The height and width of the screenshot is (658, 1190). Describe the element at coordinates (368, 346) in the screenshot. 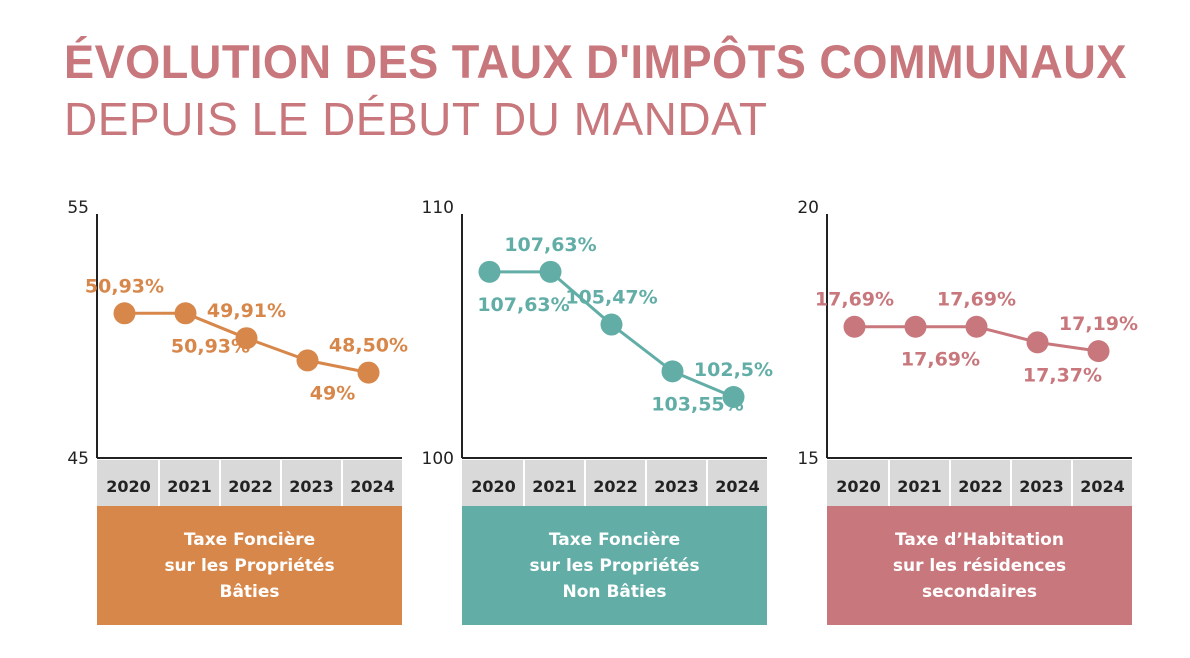

I see `data-label: 48,50%` at that location.